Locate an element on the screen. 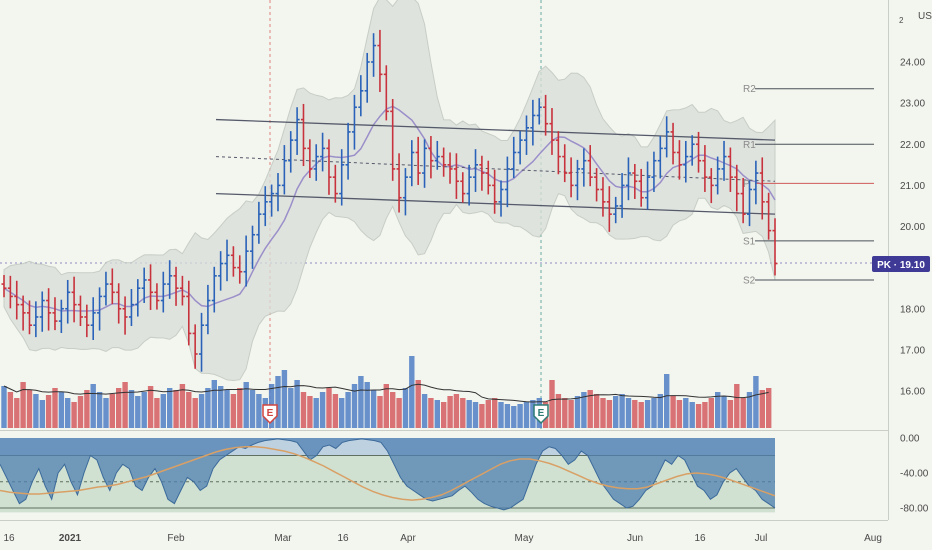  price-tick-label: 20.00 is located at coordinates (912, 227).